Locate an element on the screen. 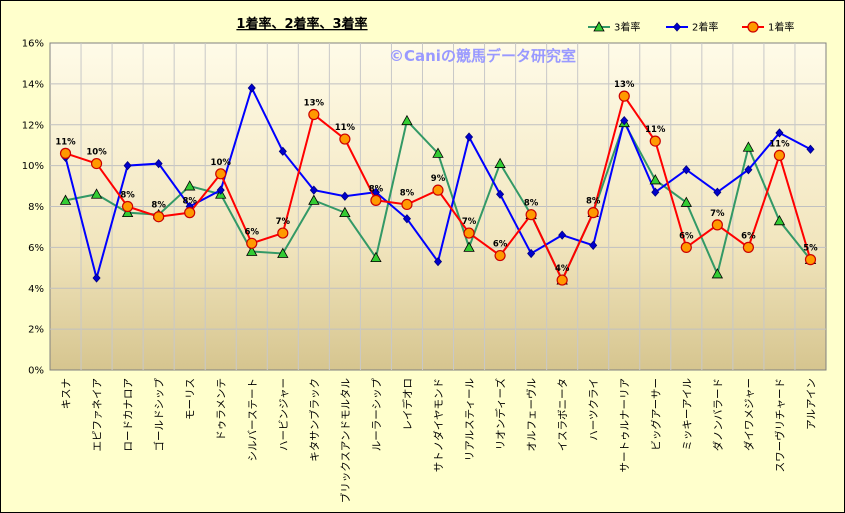  x-tick-label: ミッキーアイル is located at coordinates (687, 414).